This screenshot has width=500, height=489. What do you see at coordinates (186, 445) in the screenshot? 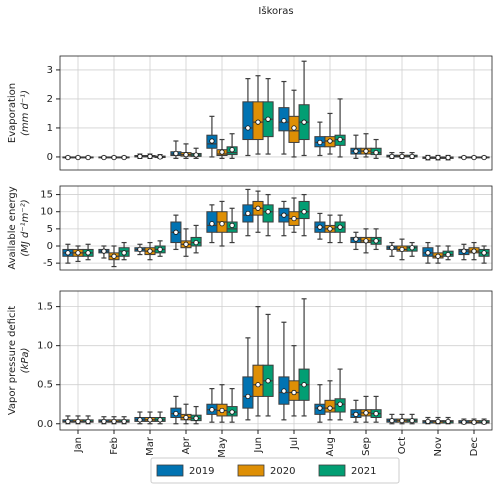
I see `x-tick-label: Apr` at bounding box center [186, 445].